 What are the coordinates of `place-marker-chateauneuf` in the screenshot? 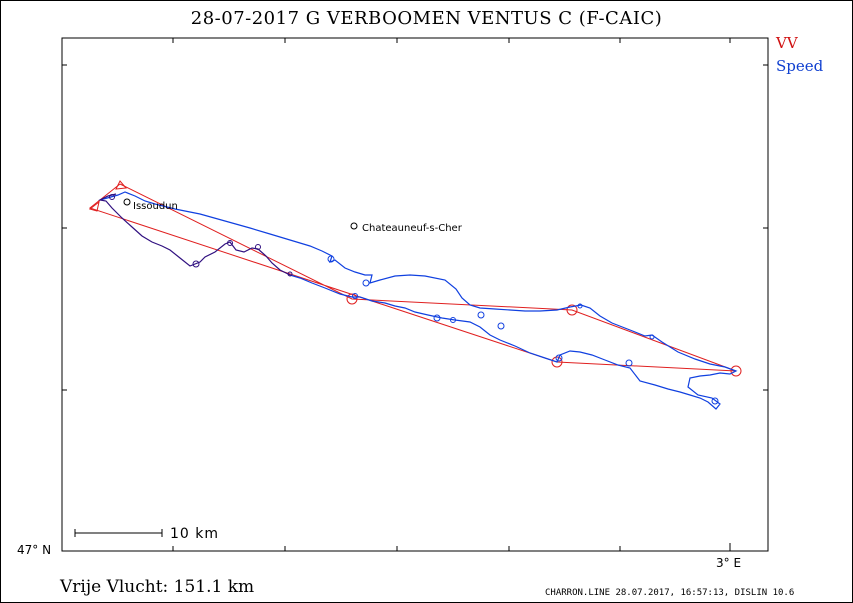 It's located at (354, 226).